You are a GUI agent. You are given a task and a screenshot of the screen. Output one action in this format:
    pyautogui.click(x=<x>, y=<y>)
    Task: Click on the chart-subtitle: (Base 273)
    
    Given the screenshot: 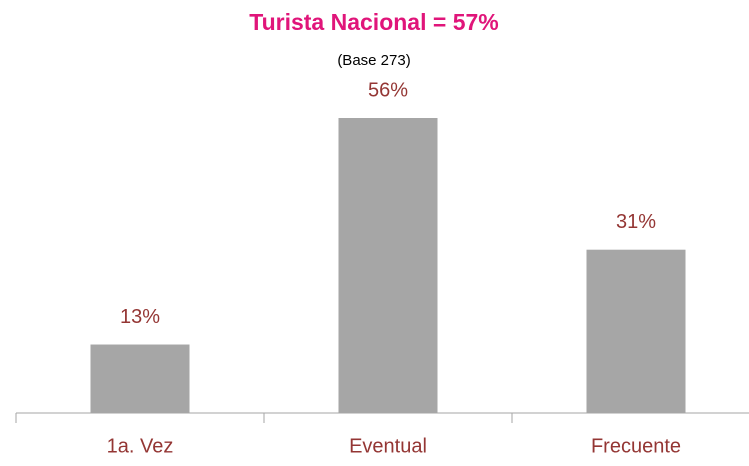 What is the action you would take?
    pyautogui.click(x=373, y=60)
    